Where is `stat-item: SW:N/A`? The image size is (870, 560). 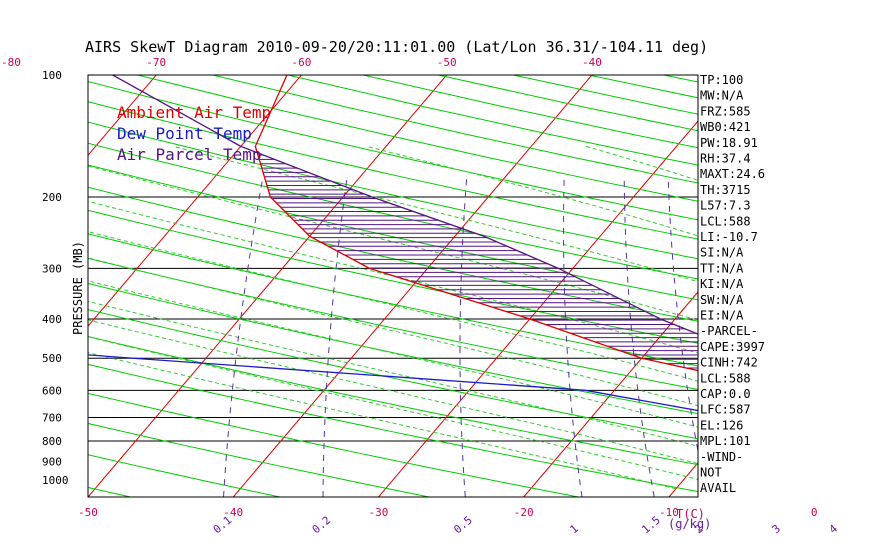 stat-item: SW:N/A is located at coordinates (722, 300).